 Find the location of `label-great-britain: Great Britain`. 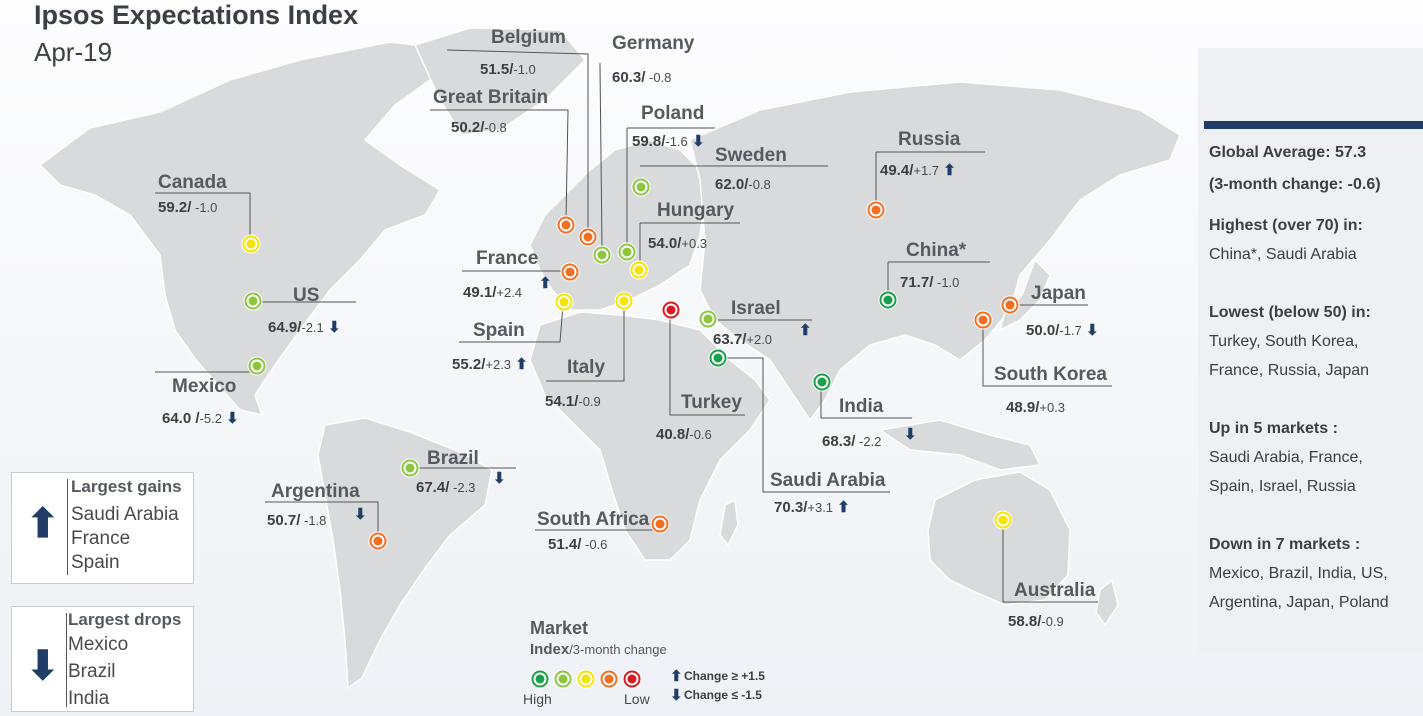

label-great-britain: Great Britain is located at coordinates (491, 97).